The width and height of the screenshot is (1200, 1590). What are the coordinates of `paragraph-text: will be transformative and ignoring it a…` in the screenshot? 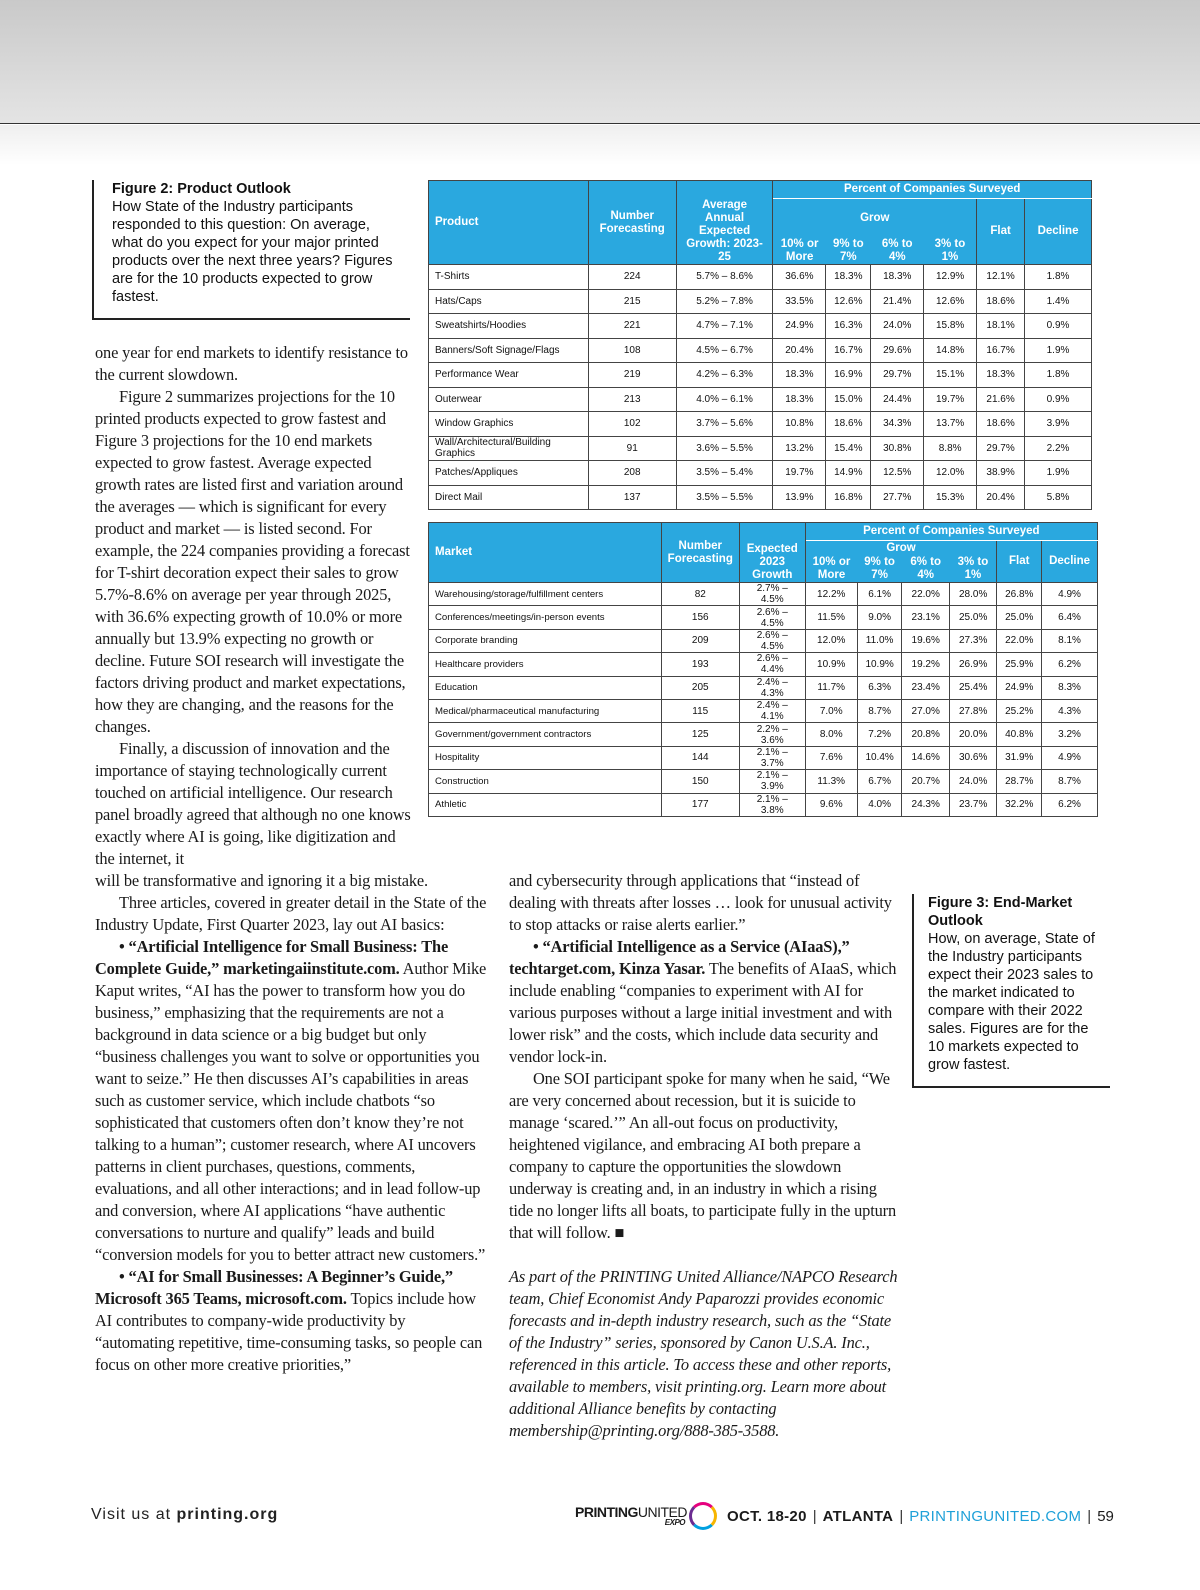 It's located at (261, 880).